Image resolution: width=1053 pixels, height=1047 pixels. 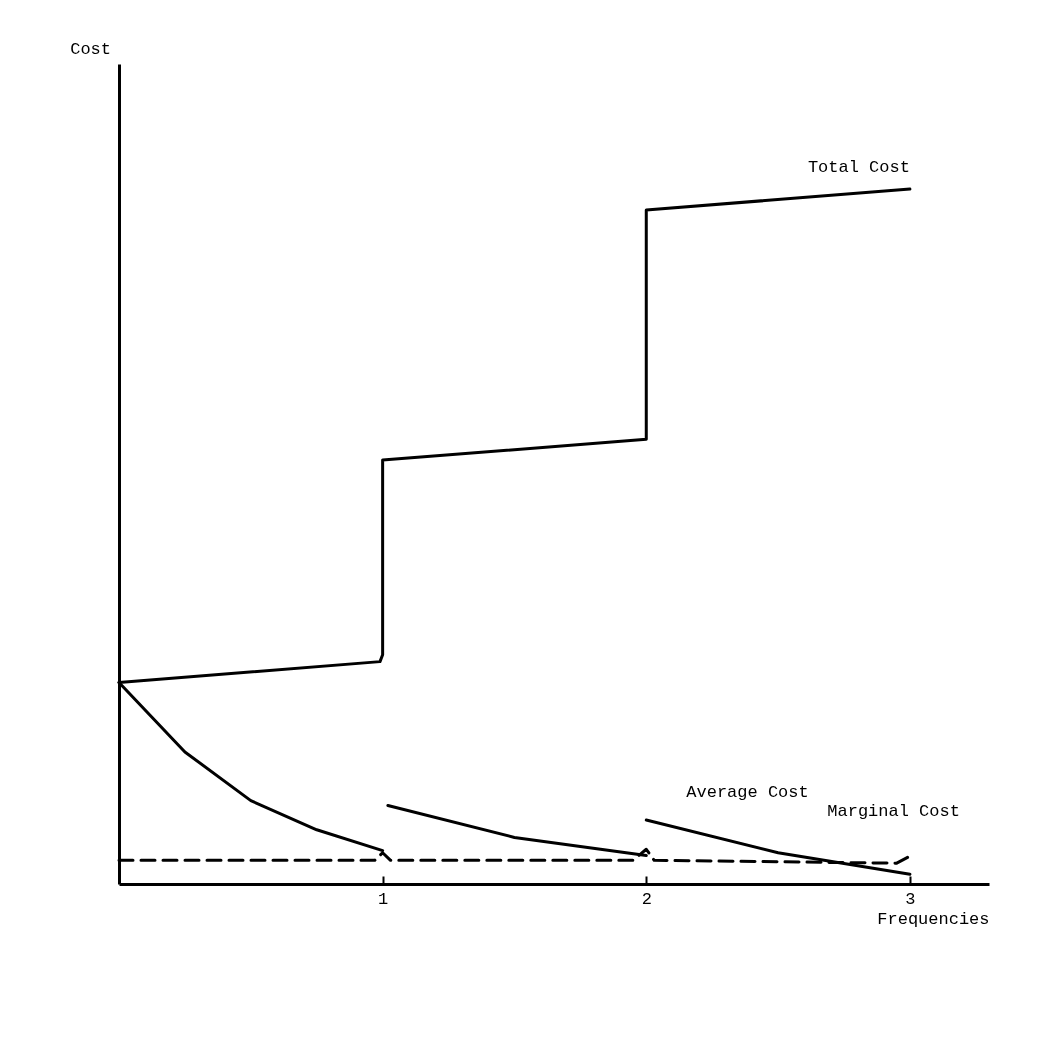 What do you see at coordinates (383, 899) in the screenshot?
I see `x-tick-label: 1` at bounding box center [383, 899].